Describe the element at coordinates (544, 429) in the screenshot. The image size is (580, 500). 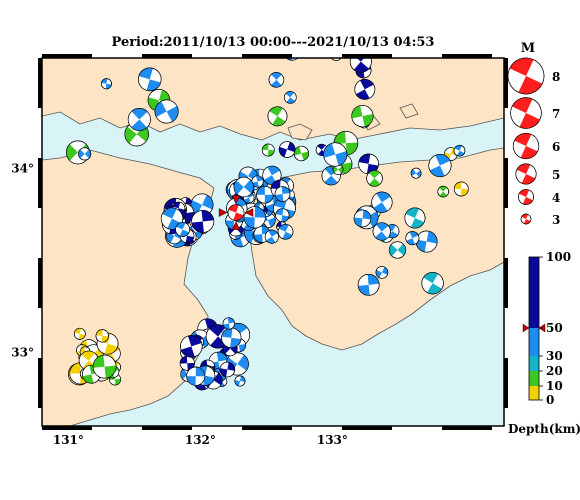
I see `depth-unit-label: Depth(km)` at that location.